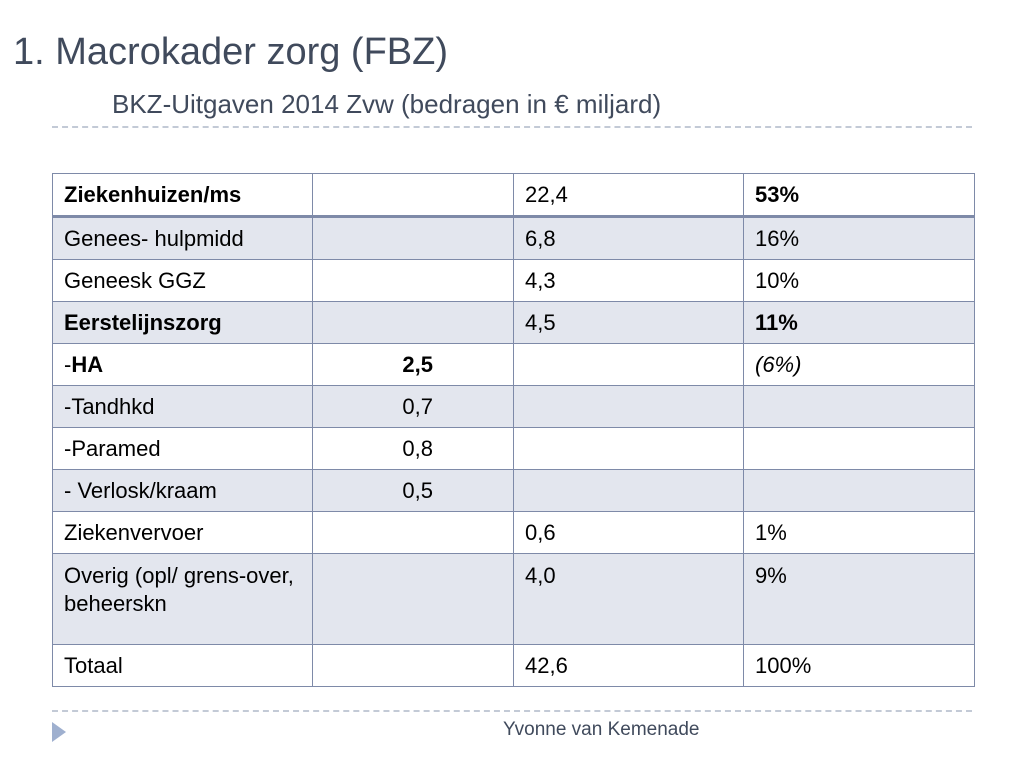  Describe the element at coordinates (182, 599) in the screenshot. I see `row-label: Overig (opl/ grens-over, beheerskn` at that location.